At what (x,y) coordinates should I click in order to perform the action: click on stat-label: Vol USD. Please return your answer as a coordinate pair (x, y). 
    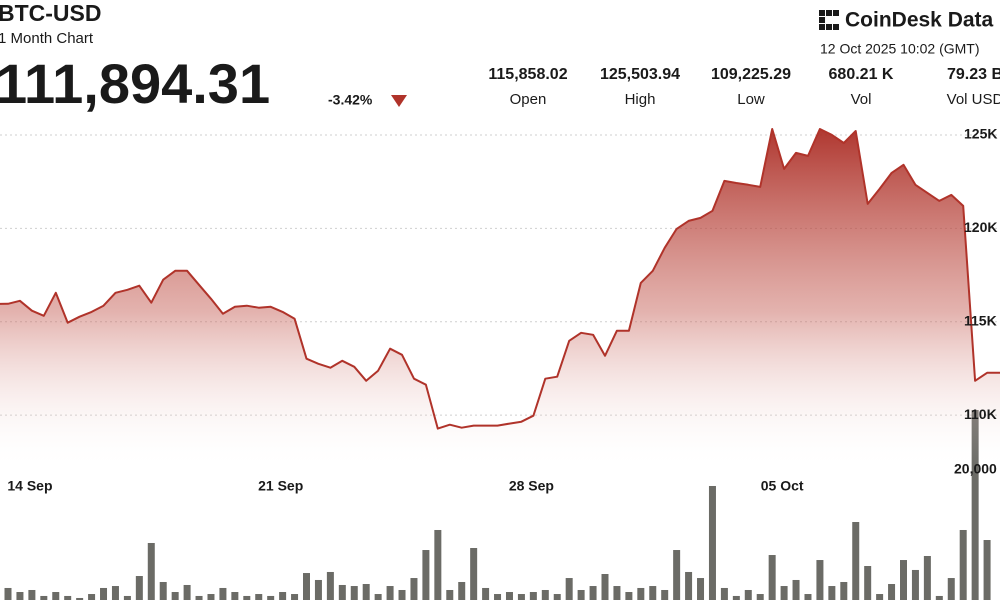
    Looking at the image, I should click on (973, 99).